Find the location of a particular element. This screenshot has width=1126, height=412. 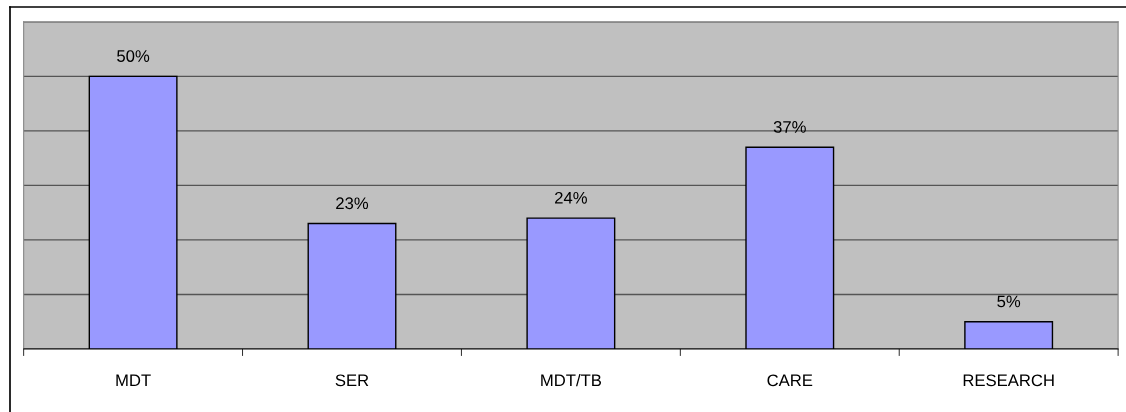

x-tick-label: RESEARCH is located at coordinates (1008, 380).